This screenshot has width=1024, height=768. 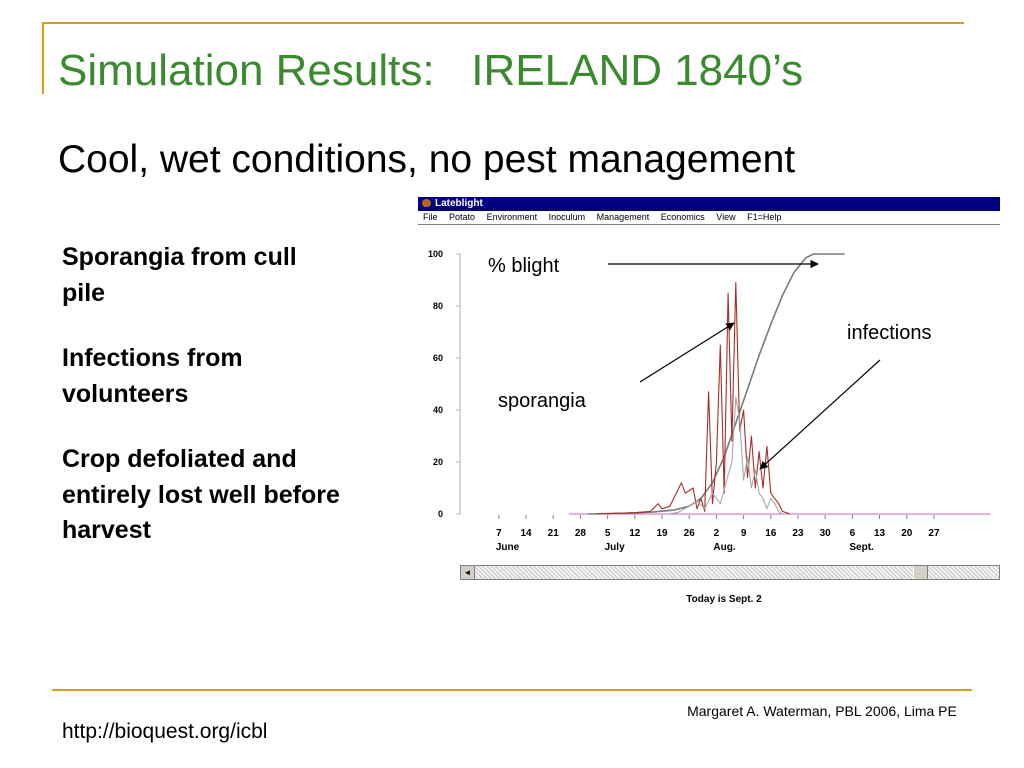 I want to click on month-label-june: June, so click(x=508, y=547).